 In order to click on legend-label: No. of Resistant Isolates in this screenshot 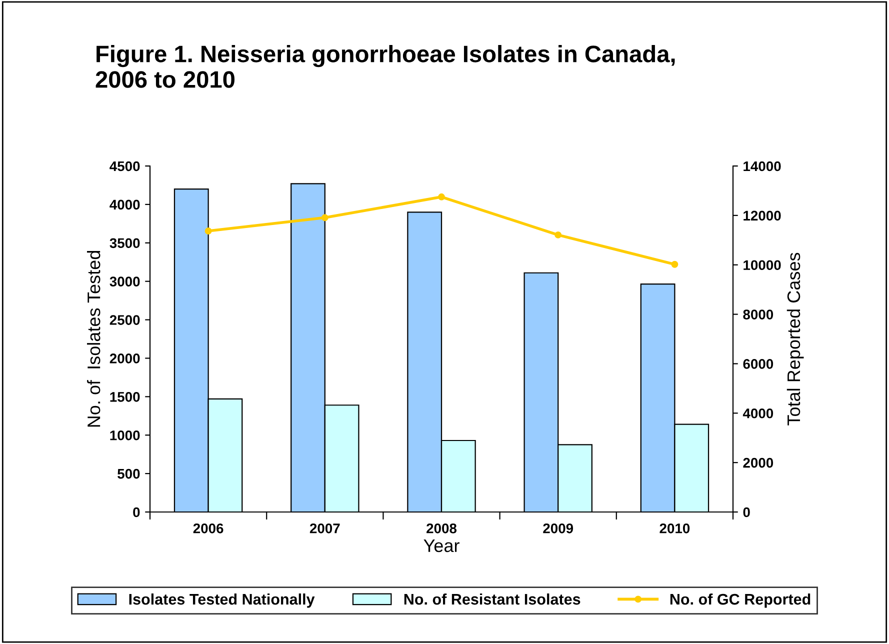, I will do `click(492, 599)`.